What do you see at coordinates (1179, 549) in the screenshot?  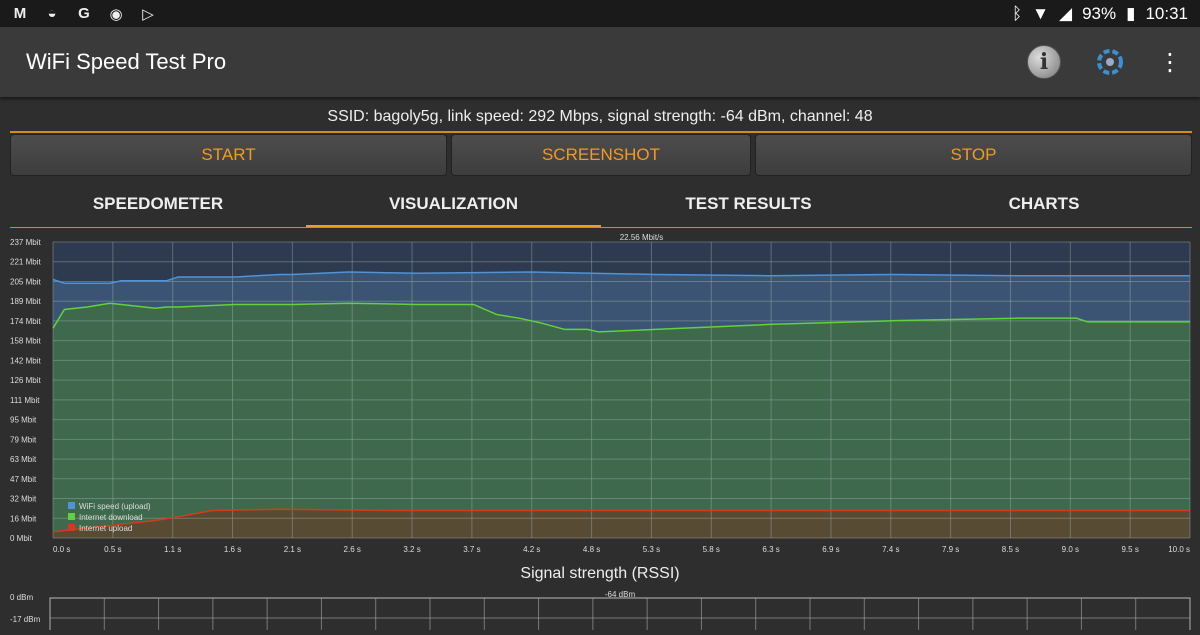 I see `x-tick-label: 10.0 s` at bounding box center [1179, 549].